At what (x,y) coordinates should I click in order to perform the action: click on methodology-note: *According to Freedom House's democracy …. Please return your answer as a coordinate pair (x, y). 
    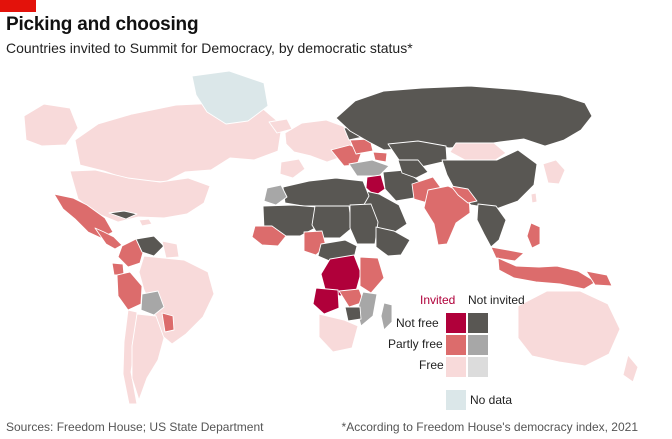
    Looking at the image, I should click on (489, 427).